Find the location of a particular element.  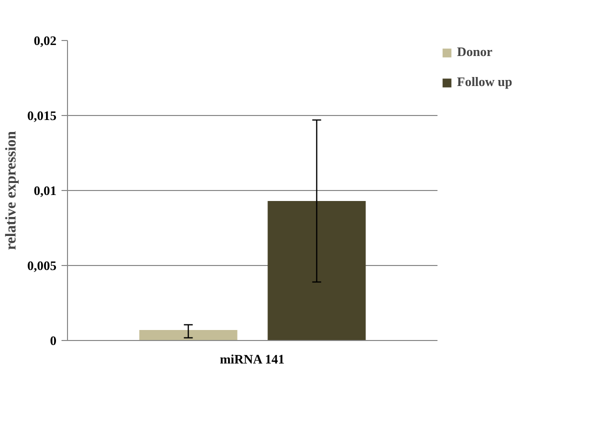

legend-label: Follow up is located at coordinates (484, 82).